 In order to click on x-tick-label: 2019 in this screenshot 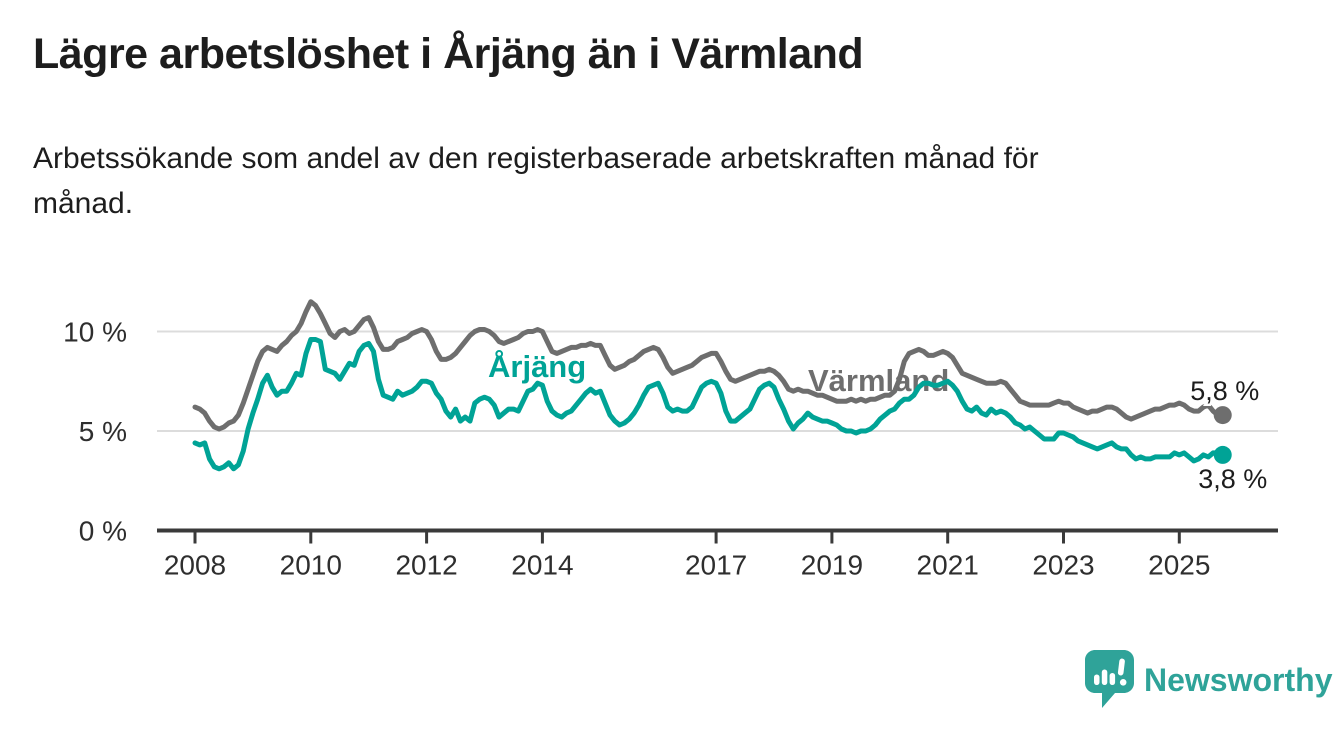, I will do `click(832, 565)`.